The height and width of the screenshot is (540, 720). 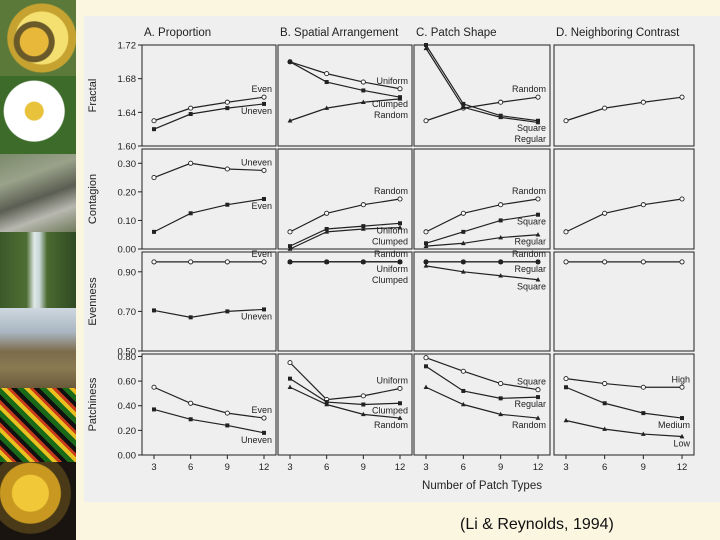 What do you see at coordinates (38, 38) in the screenshot?
I see `bee-on-flower-photo` at bounding box center [38, 38].